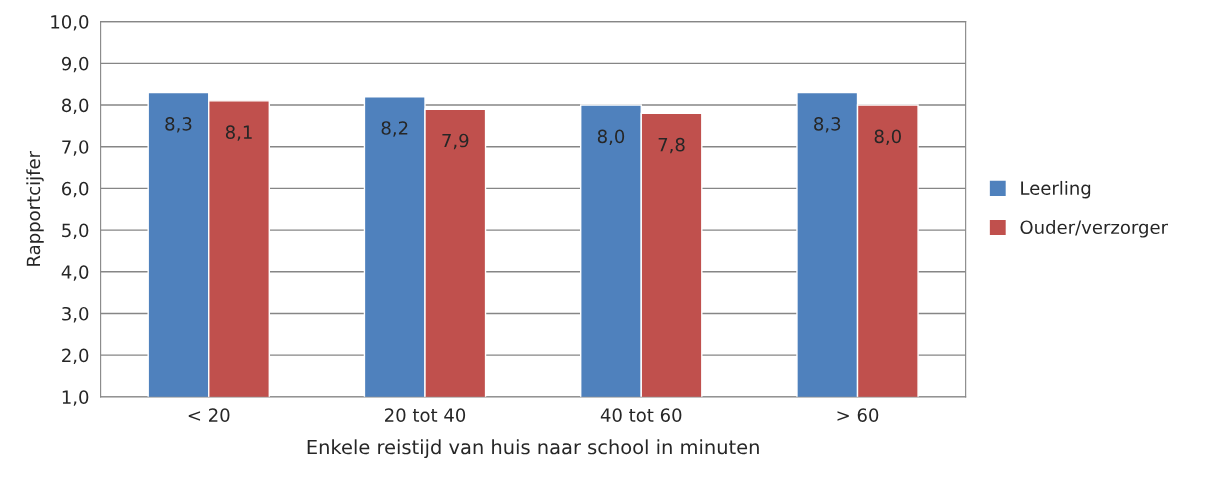 The height and width of the screenshot is (481, 1227). Describe the element at coordinates (75, 356) in the screenshot. I see `y-tick-label: 2,0` at that location.